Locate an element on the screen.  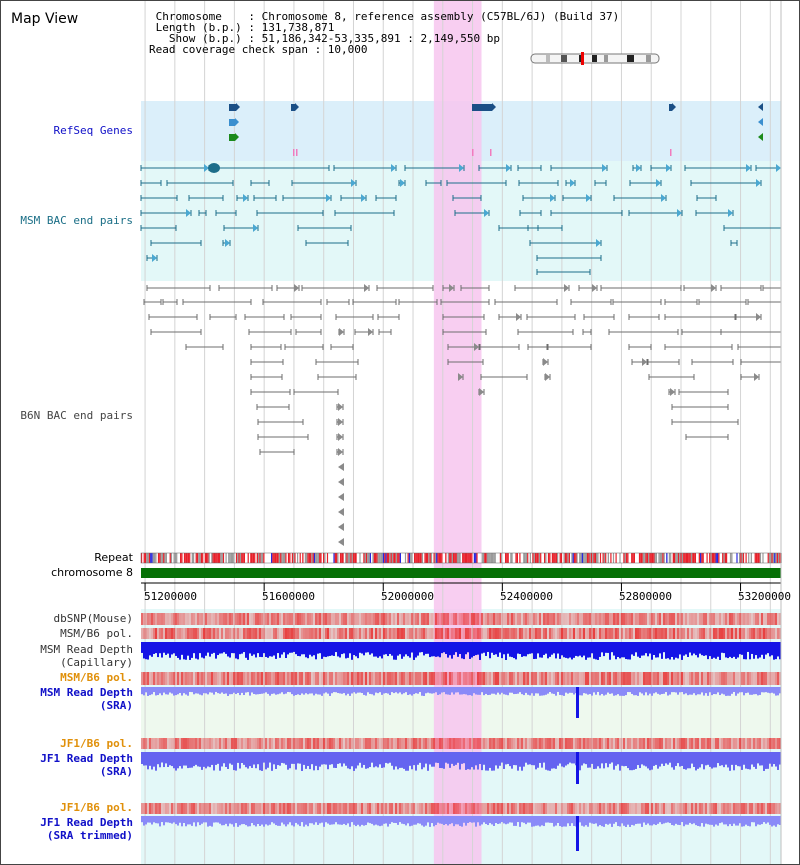
track-label-dbsnp: dbSNP(Mouse) is located at coordinates (93, 618).